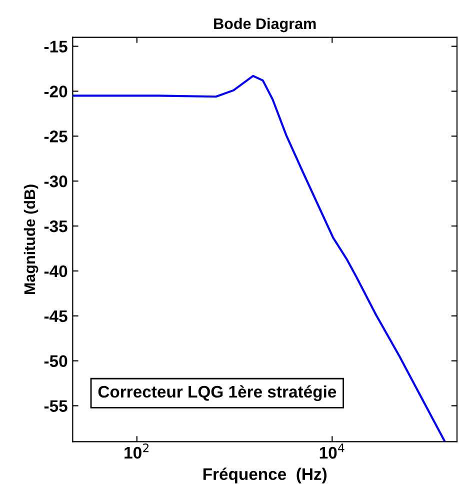 The width and height of the screenshot is (459, 502). I want to click on y-tick-label: -50, so click(56, 361).